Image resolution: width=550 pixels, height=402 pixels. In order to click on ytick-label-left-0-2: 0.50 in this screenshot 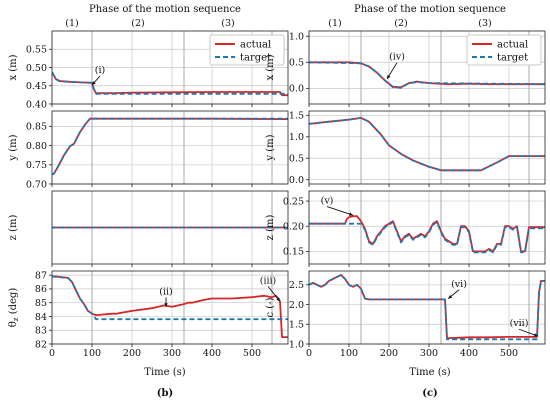, I will do `click(36, 68)`.